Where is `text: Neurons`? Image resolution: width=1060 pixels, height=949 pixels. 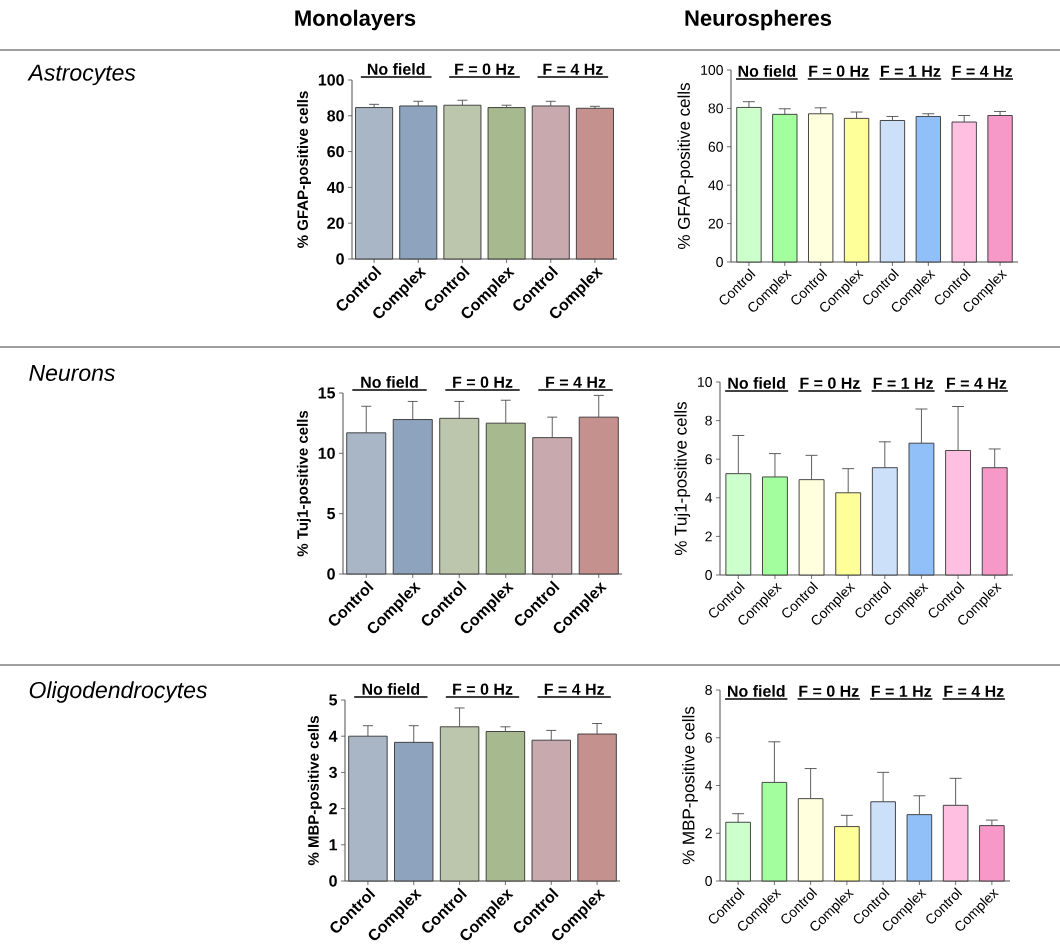 text: Neurons is located at coordinates (72, 373).